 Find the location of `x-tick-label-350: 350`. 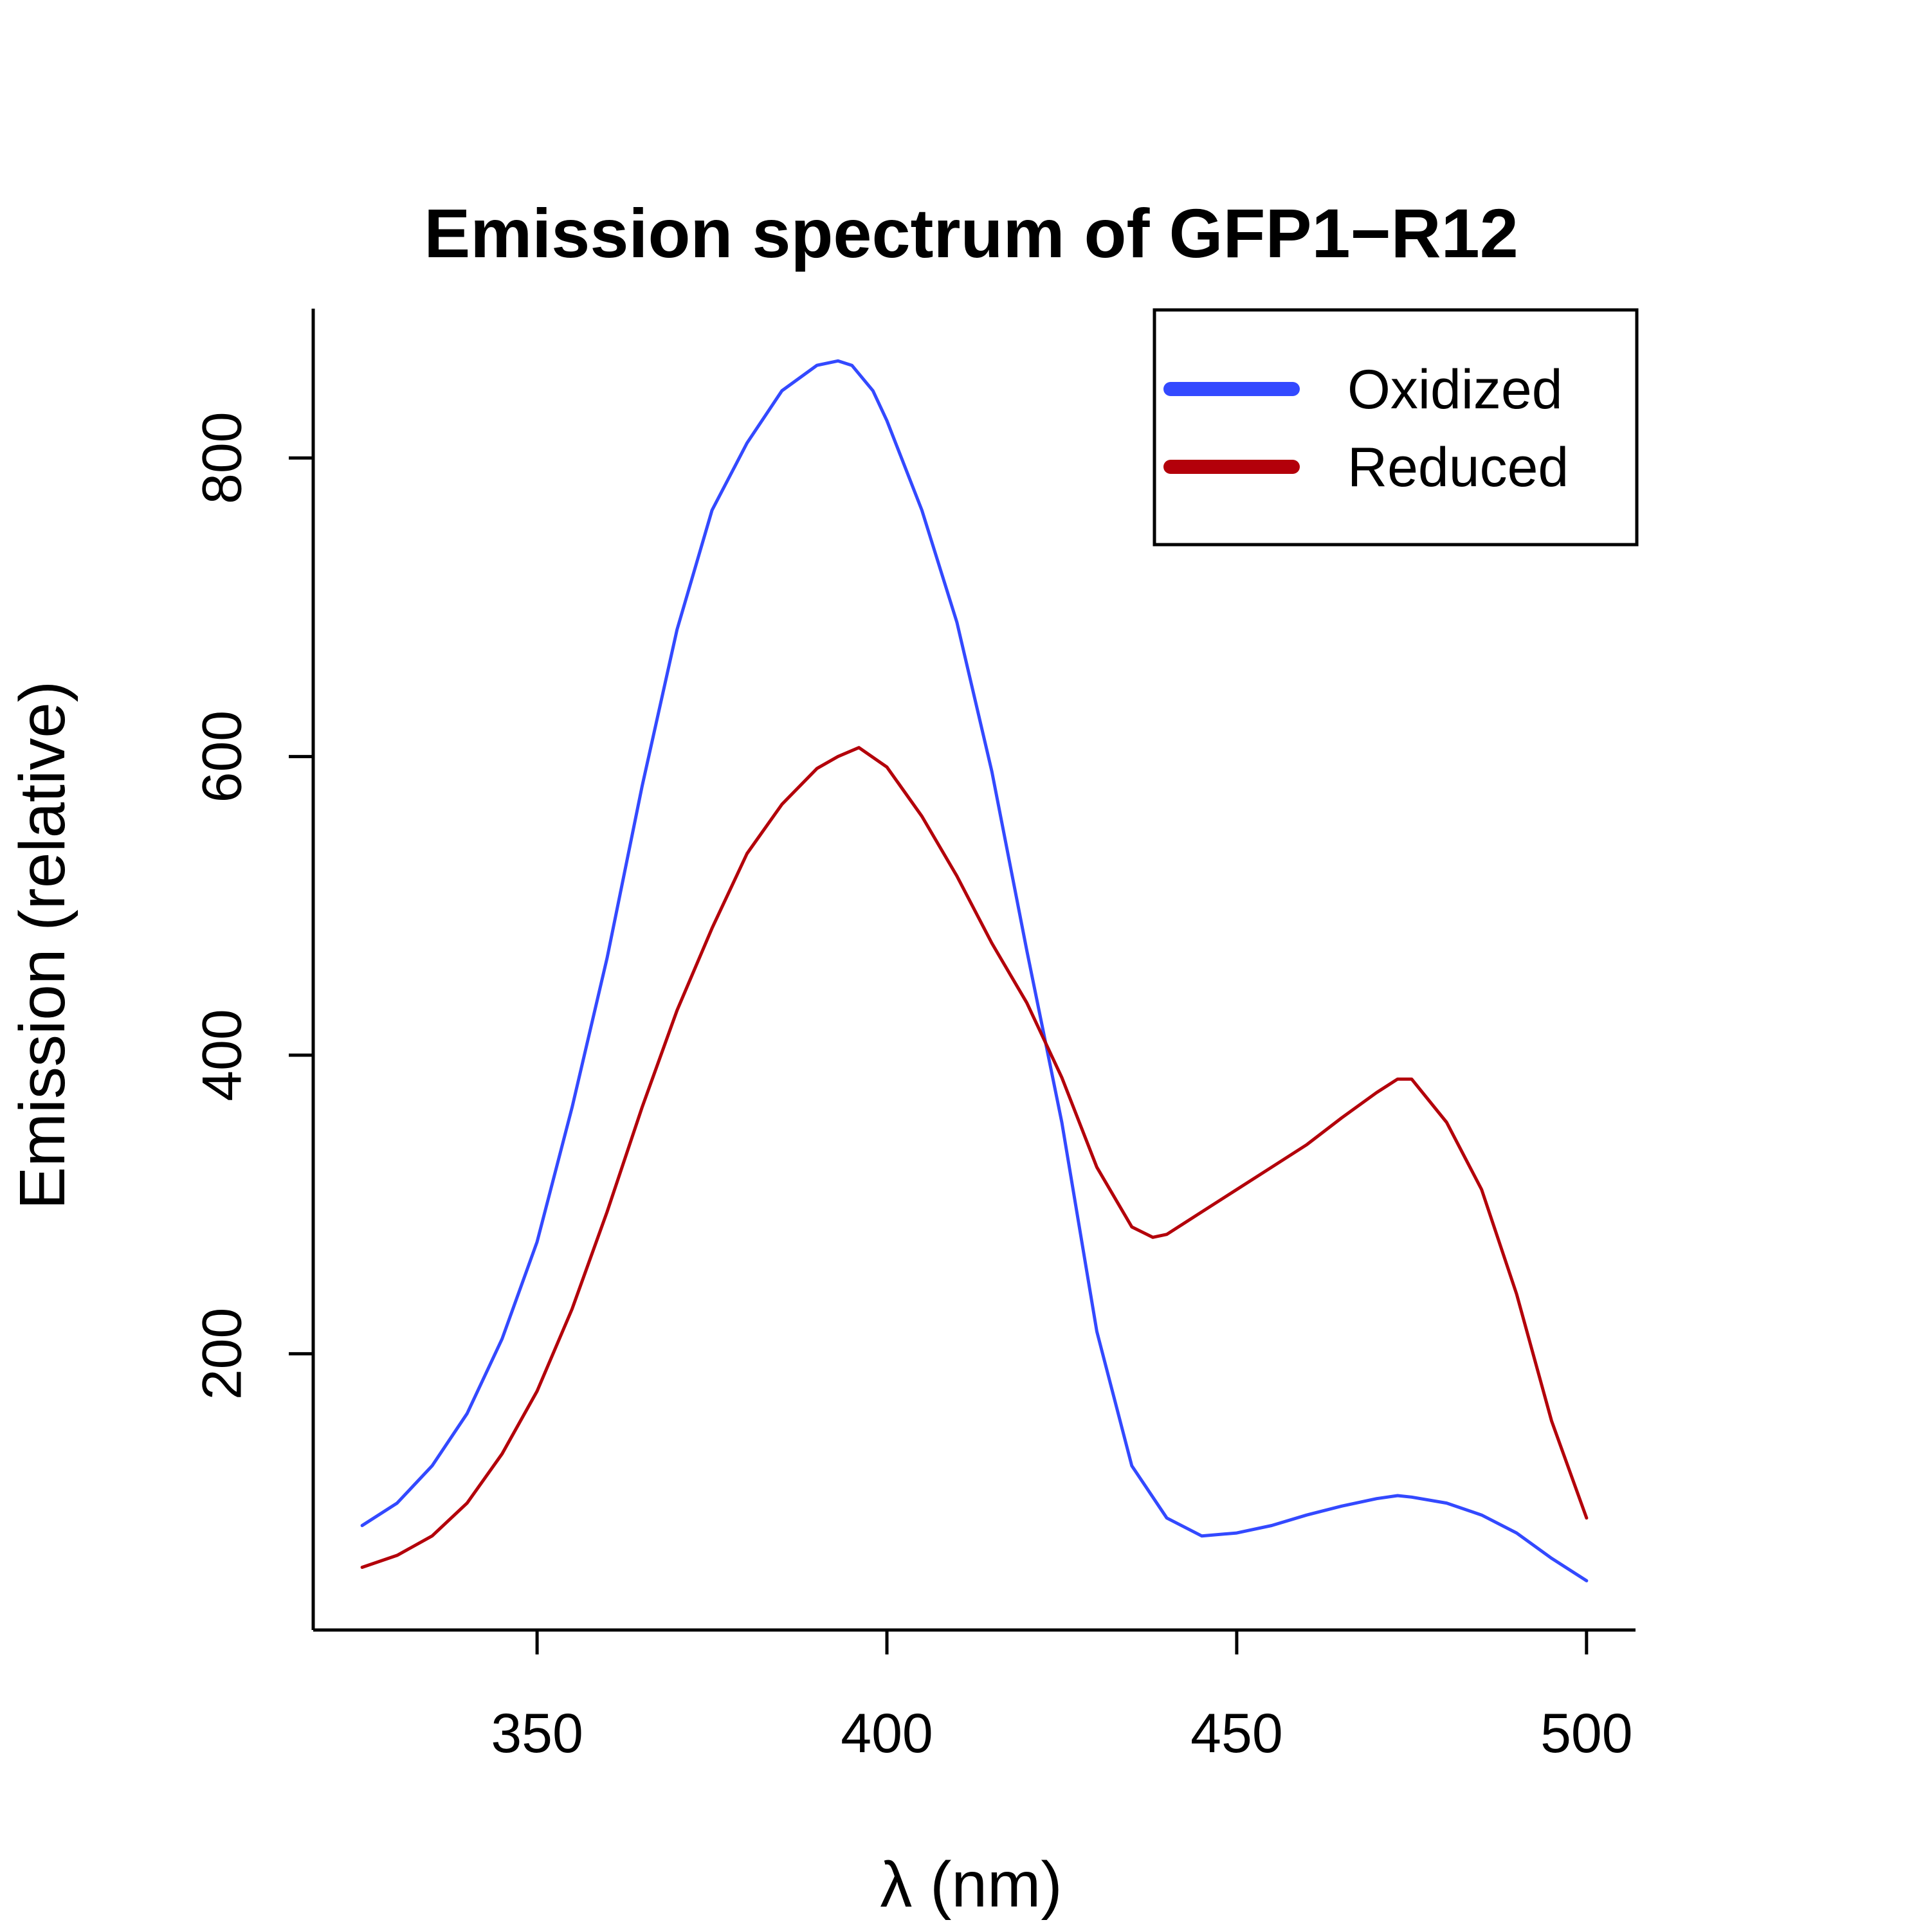

x-tick-label-350: 350 is located at coordinates (537, 1733).